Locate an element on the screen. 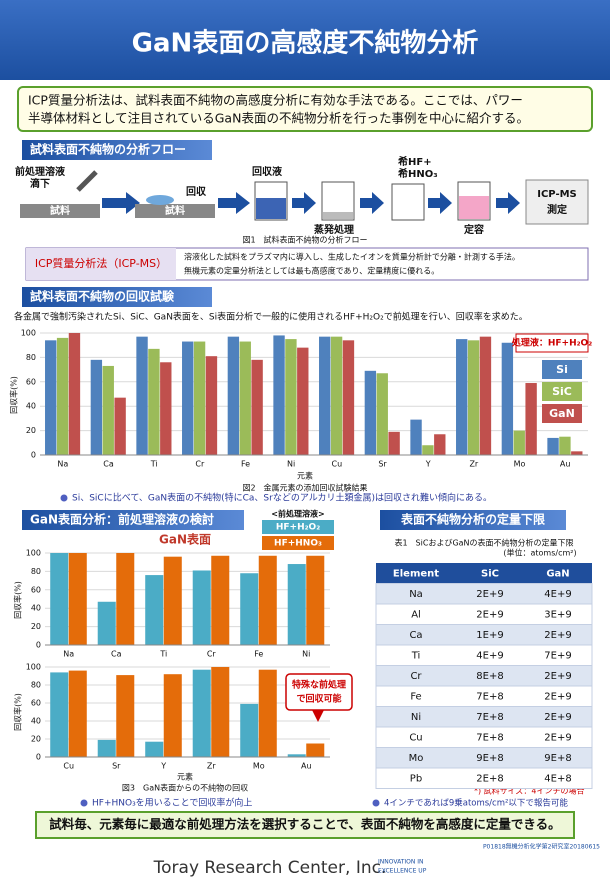 The width and height of the screenshot is (610, 893). x-tick-label: Ca is located at coordinates (116, 654).